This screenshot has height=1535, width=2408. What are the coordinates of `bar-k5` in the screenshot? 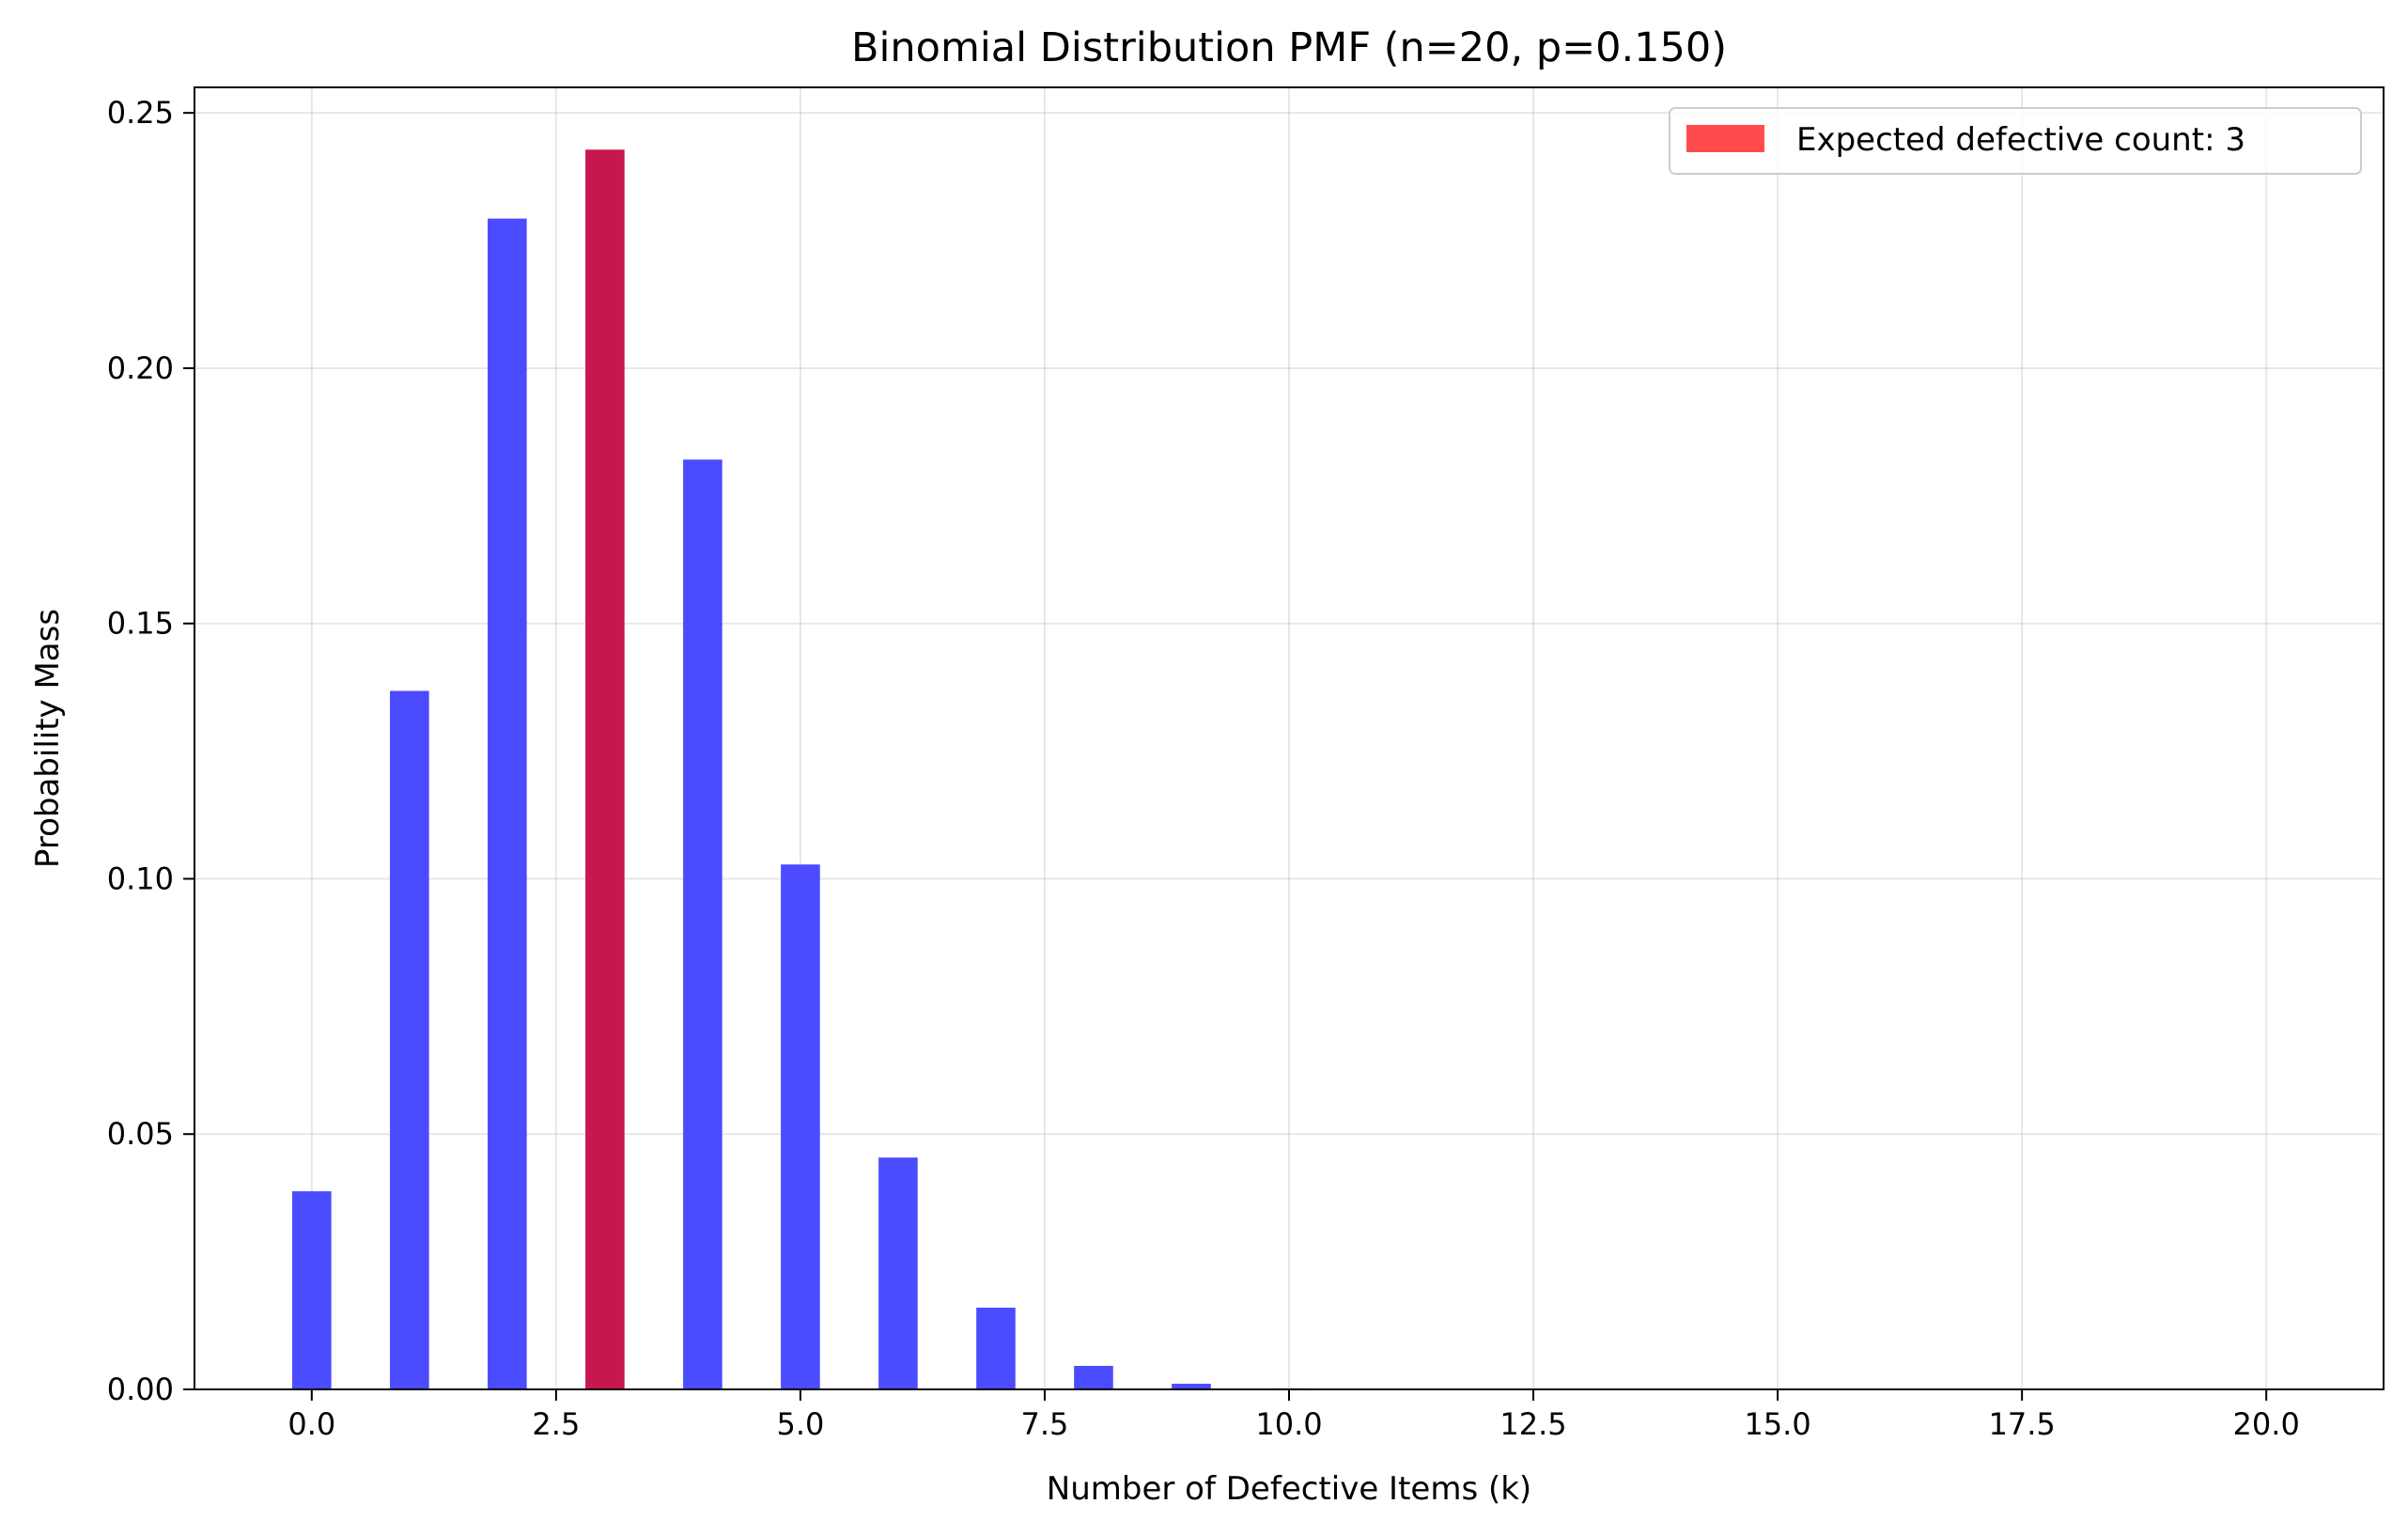 It's located at (800, 1126).